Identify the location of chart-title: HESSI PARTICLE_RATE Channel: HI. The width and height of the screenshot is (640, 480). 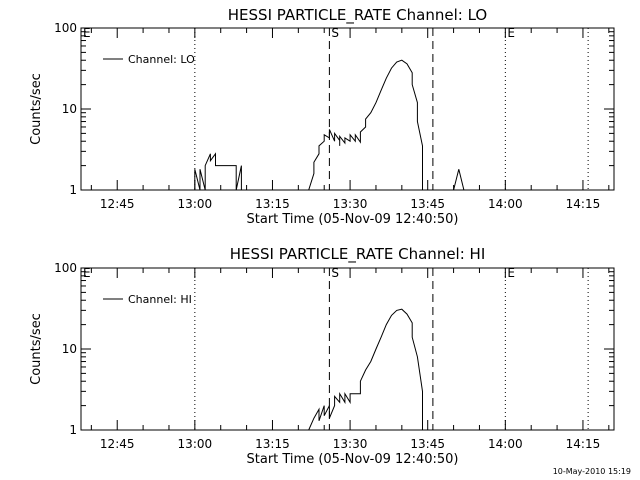
(358, 254).